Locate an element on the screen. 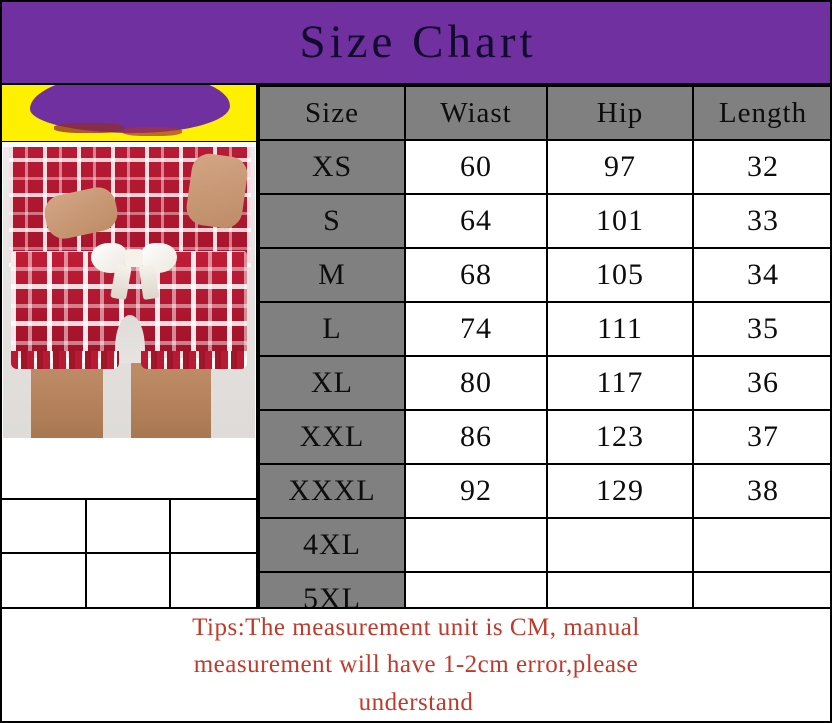 The width and height of the screenshot is (832, 723). table-row: XXXL 92 129 38 is located at coordinates (544, 491).